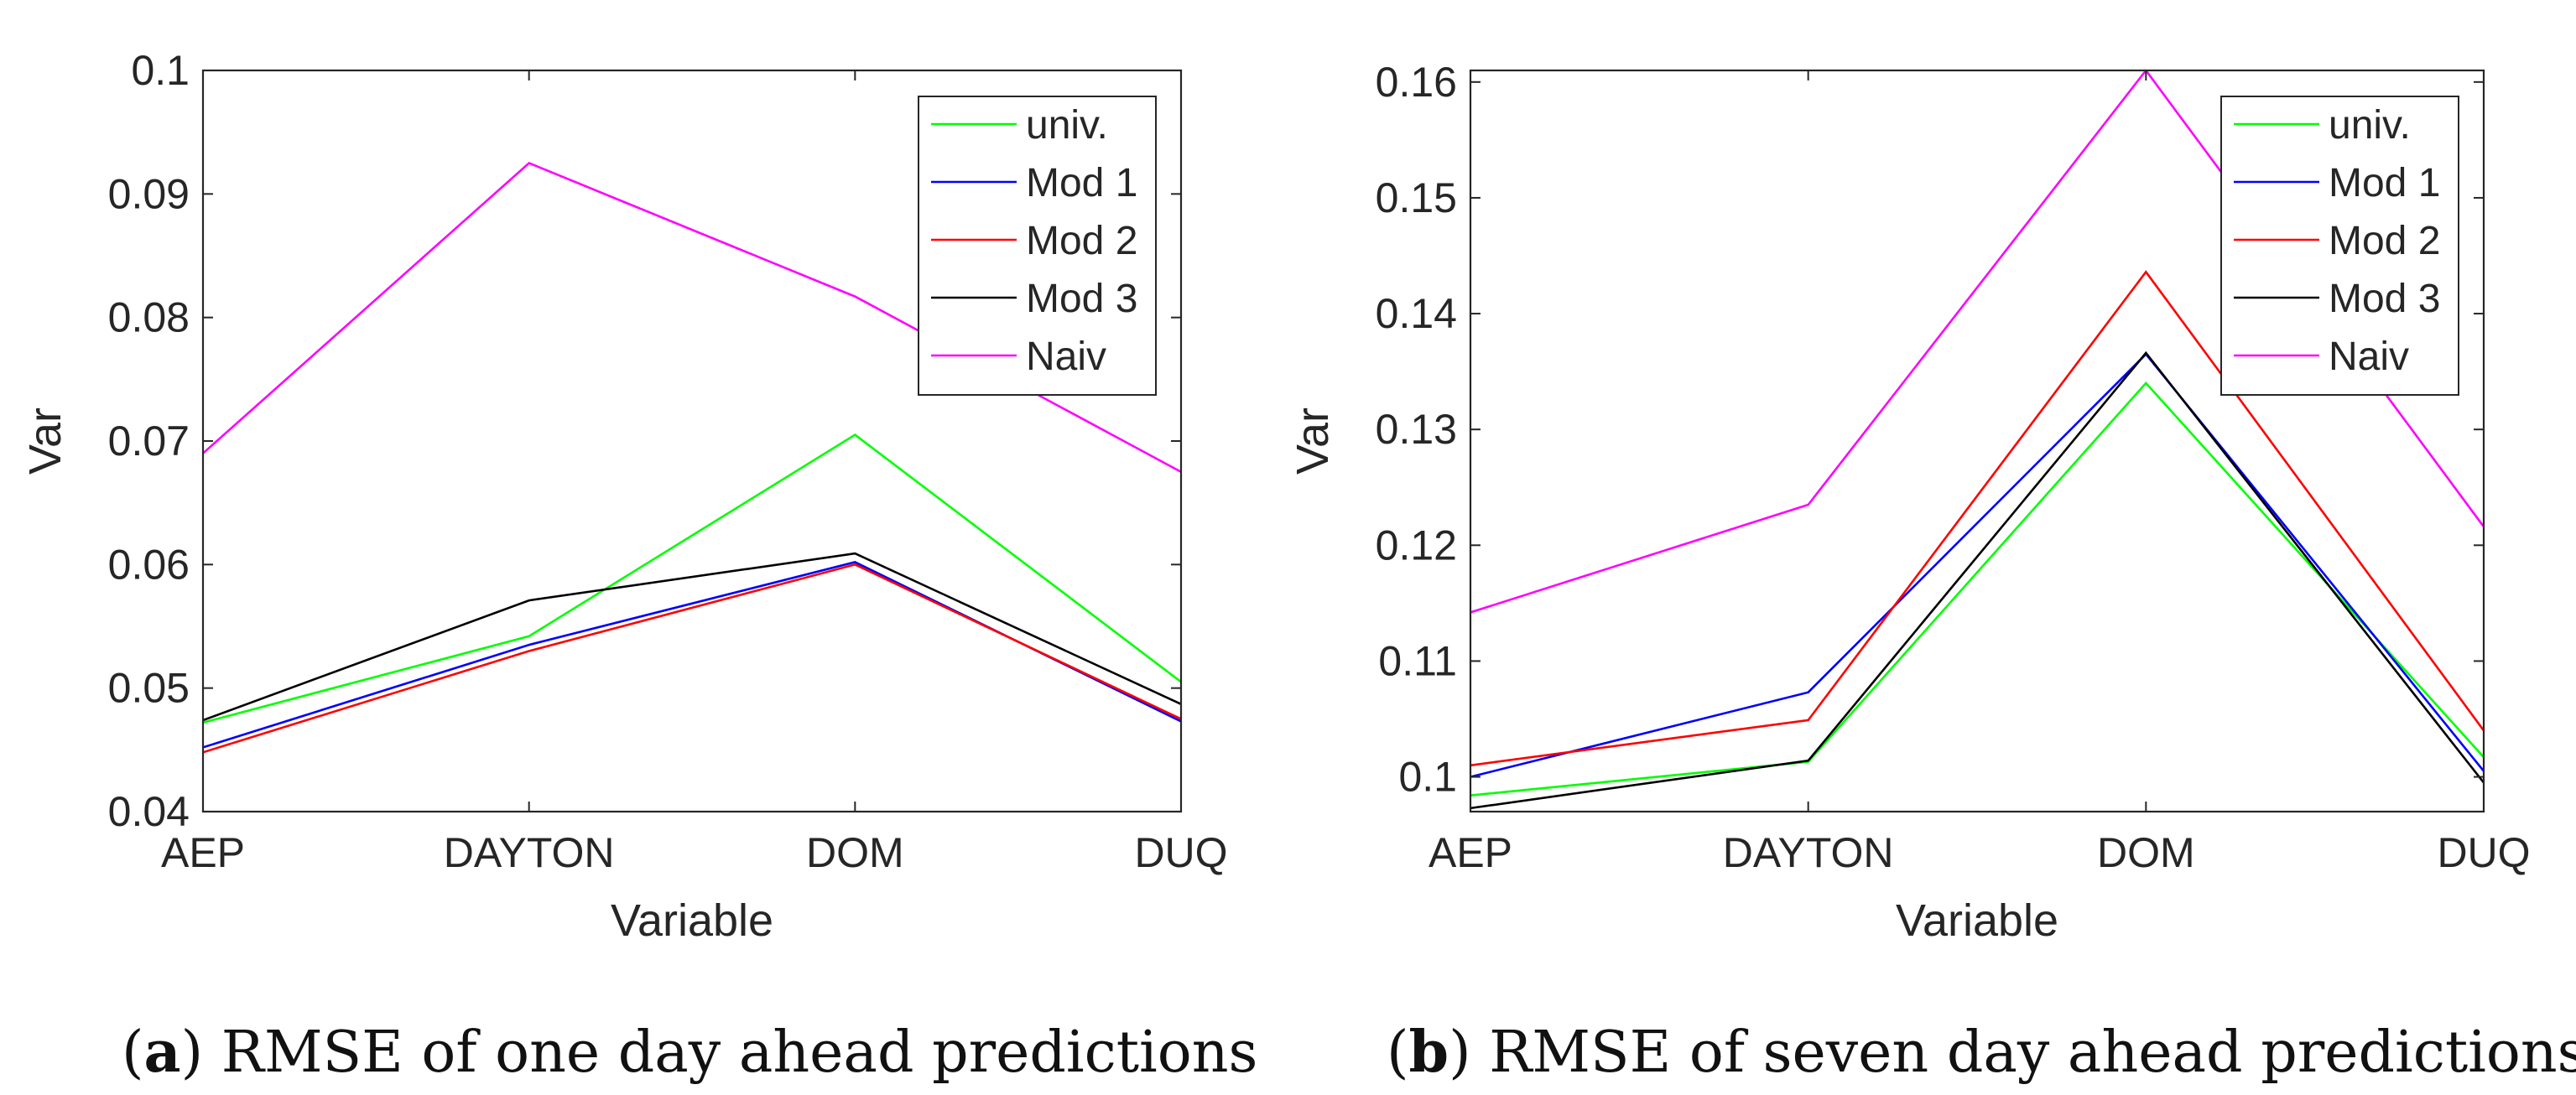 Image resolution: width=2576 pixels, height=1095 pixels. What do you see at coordinates (162, 1052) in the screenshot?
I see `caption-label: a` at bounding box center [162, 1052].